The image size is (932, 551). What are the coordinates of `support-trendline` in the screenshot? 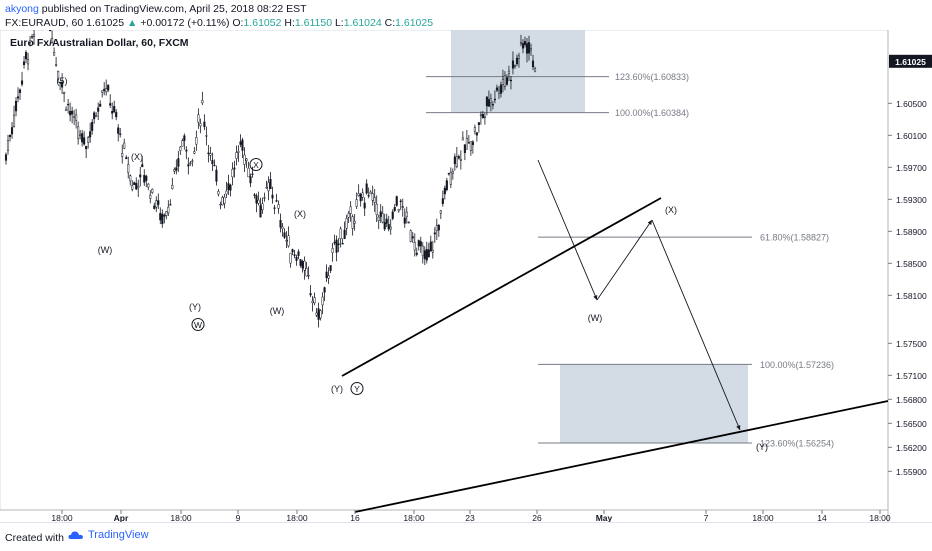 It's located at (501, 287).